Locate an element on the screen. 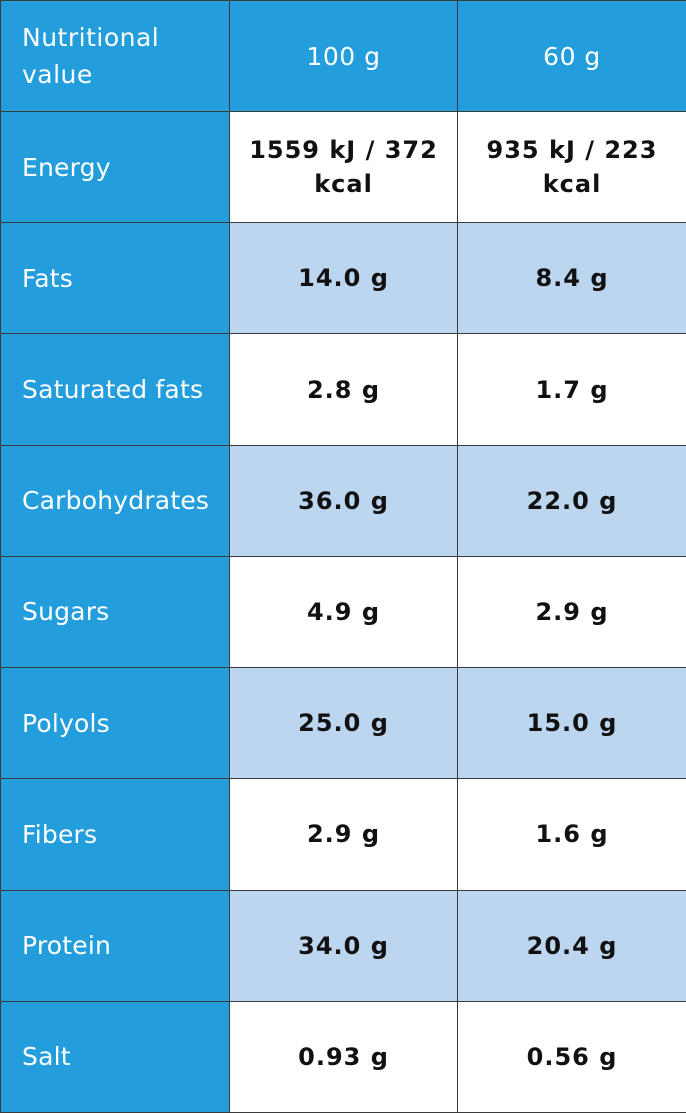 The height and width of the screenshot is (1113, 686). row-label: Fibers is located at coordinates (115, 834).